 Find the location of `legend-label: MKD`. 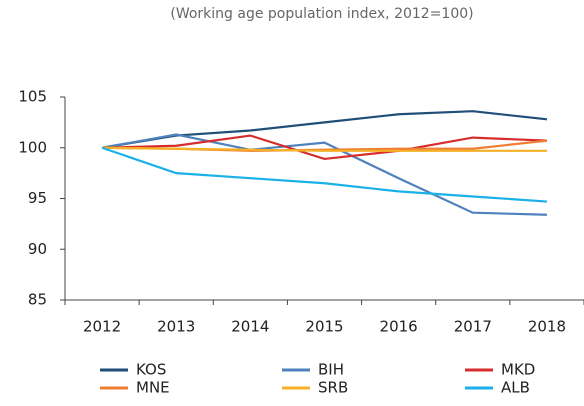

legend-label: MKD is located at coordinates (518, 370).